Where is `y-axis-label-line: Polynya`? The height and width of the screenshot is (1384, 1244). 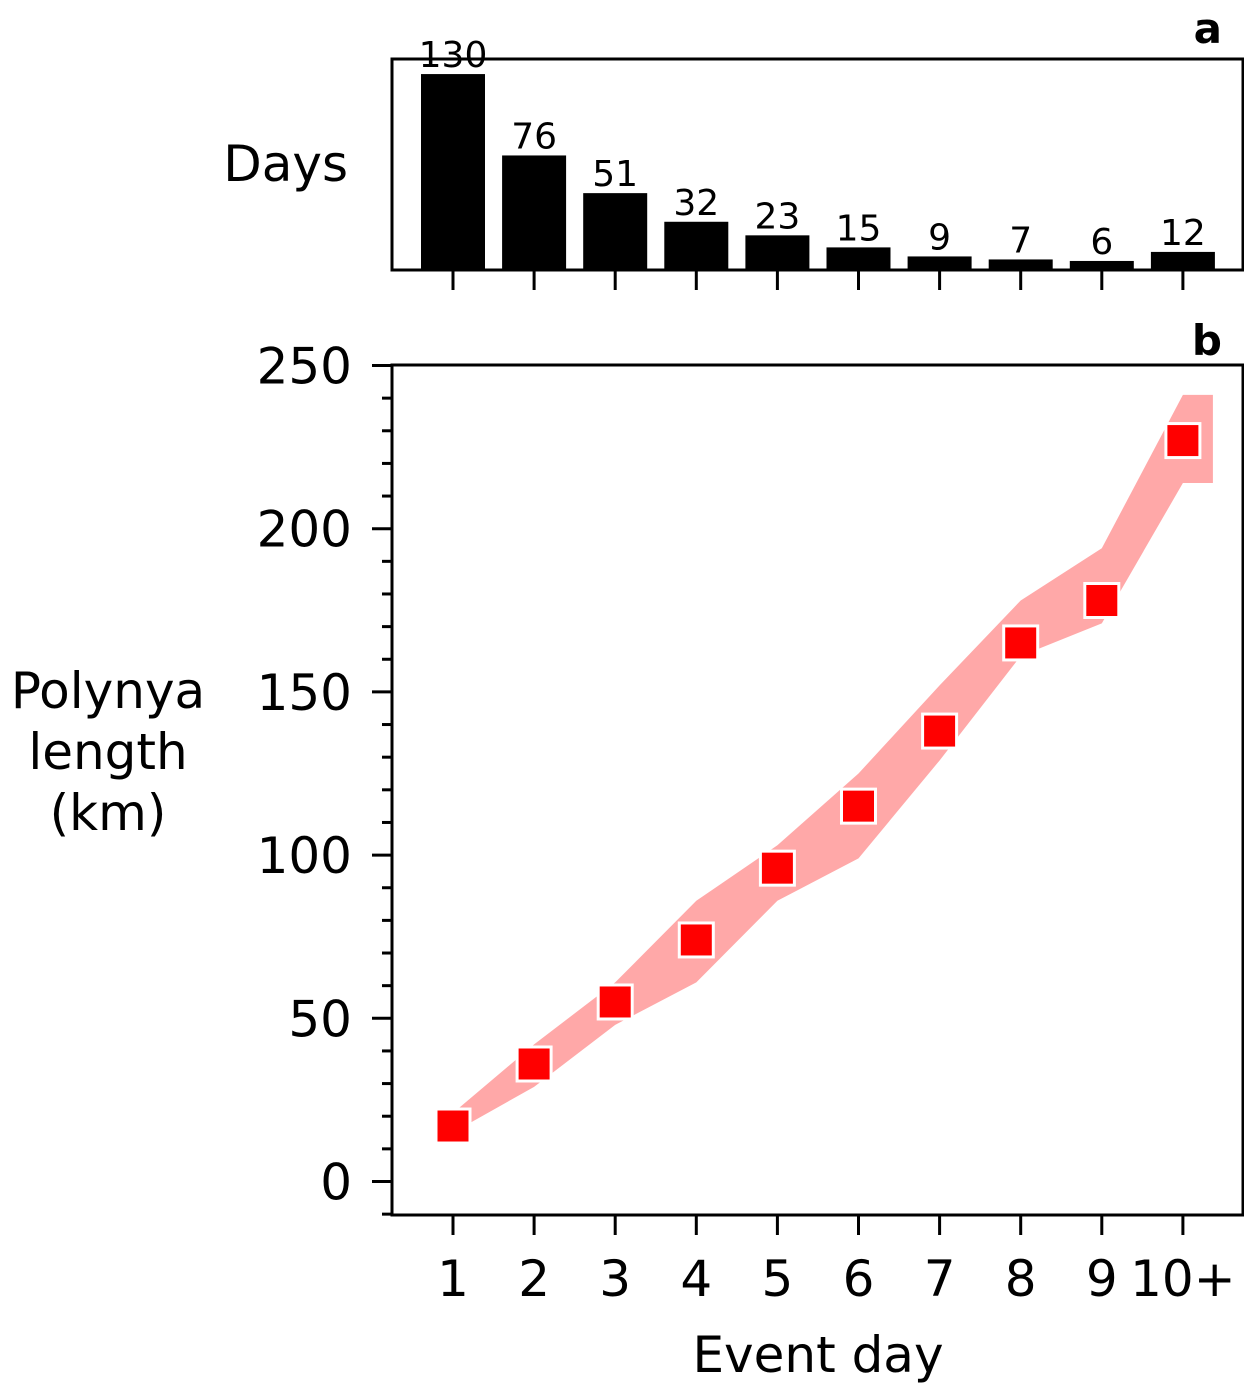
y-axis-label-line: Polynya is located at coordinates (108, 691).